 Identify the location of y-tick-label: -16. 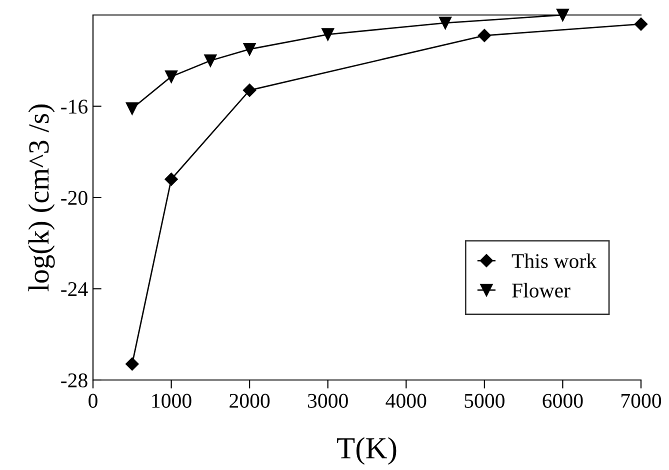
(74, 107).